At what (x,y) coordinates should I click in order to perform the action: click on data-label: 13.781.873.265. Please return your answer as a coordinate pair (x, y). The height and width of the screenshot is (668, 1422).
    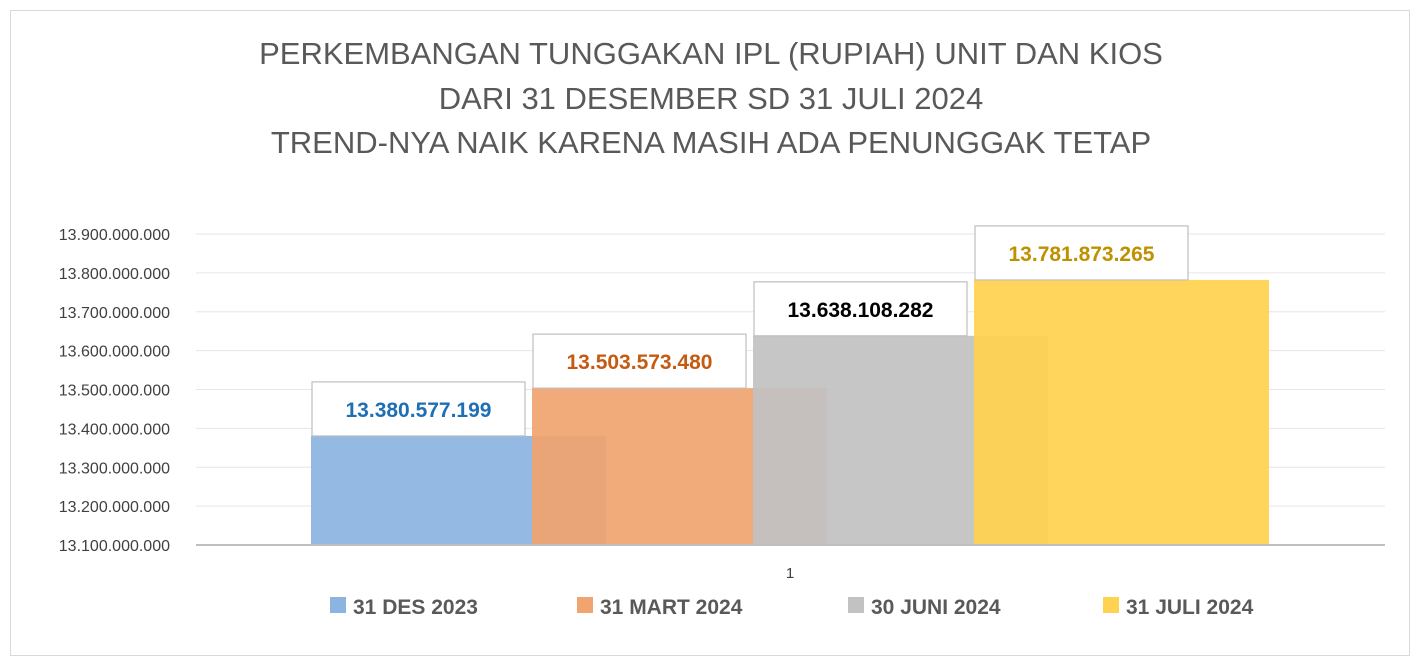
    Looking at the image, I should click on (1082, 254).